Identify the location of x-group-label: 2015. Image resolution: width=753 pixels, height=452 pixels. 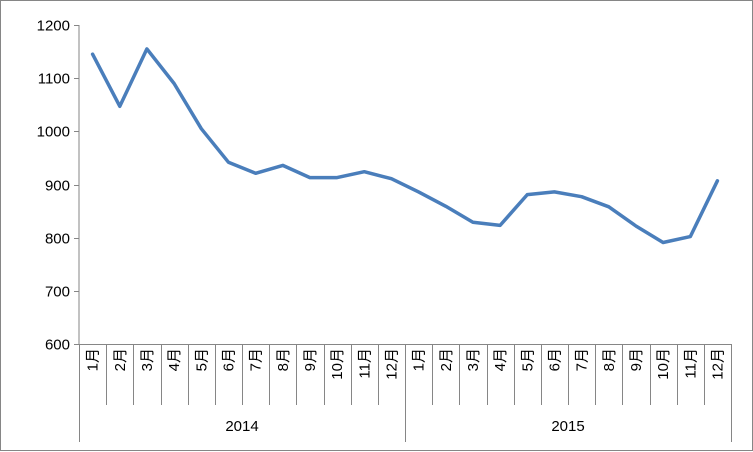
(567, 426).